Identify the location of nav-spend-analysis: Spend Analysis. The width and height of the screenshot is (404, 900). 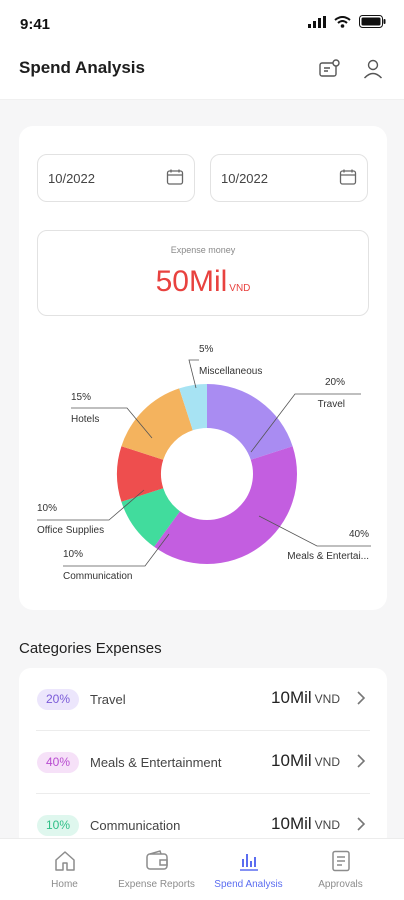
(248, 869).